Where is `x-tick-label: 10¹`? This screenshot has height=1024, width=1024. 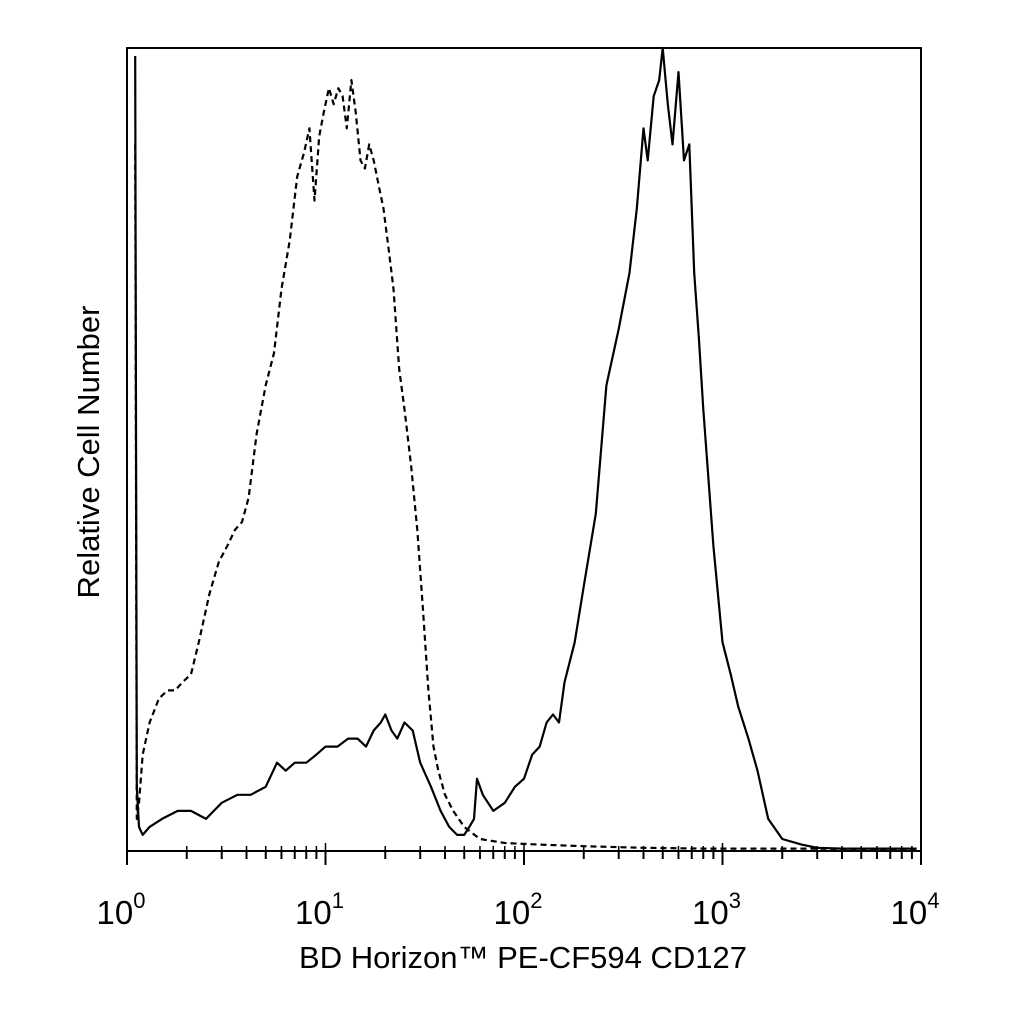
x-tick-label: 10¹ is located at coordinates (319, 909).